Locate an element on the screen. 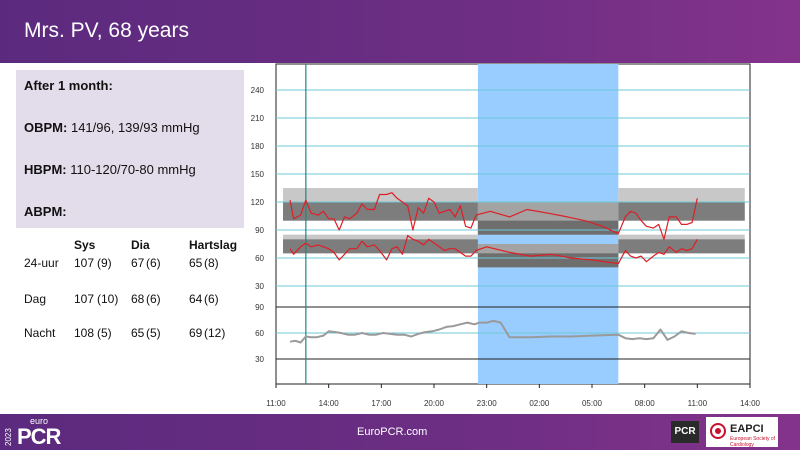 The image size is (800, 450). eapci-sublabel: European Society of Cardiology is located at coordinates (754, 442).